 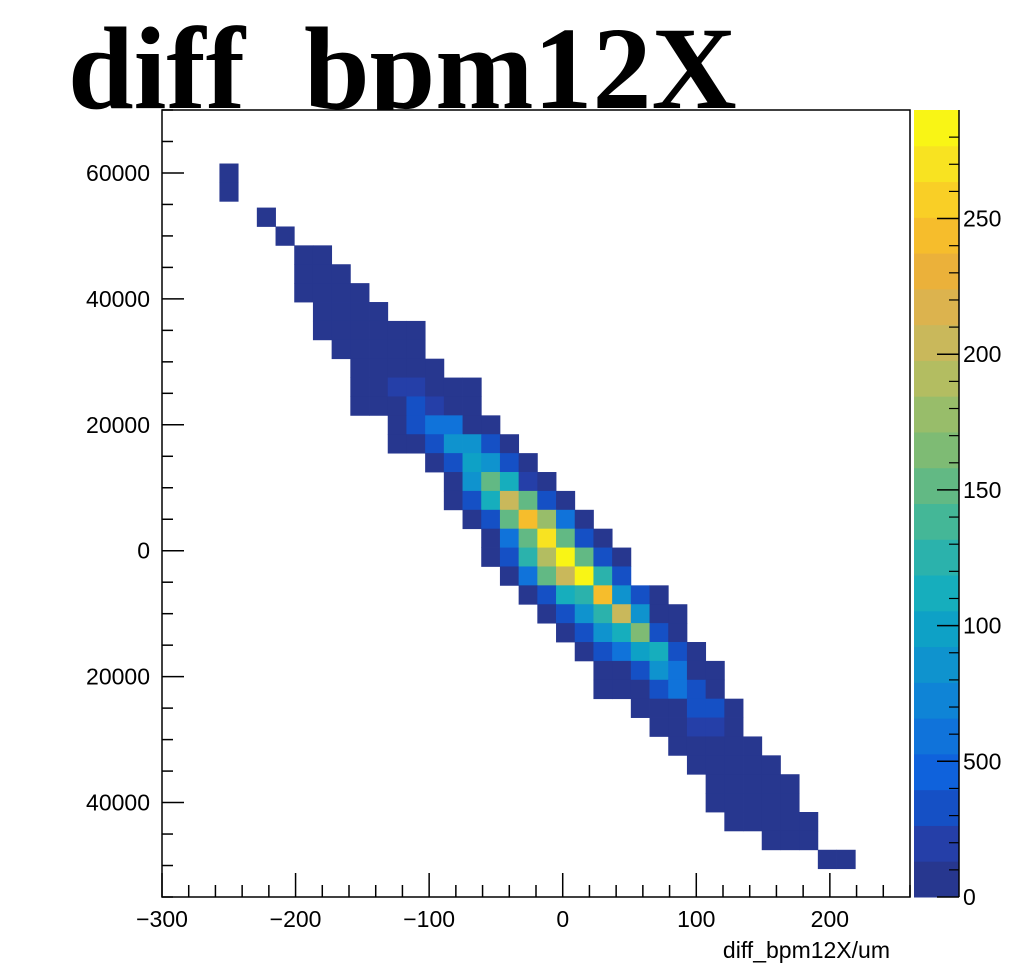 What do you see at coordinates (830, 919) in the screenshot?
I see `x-tick-label: 200` at bounding box center [830, 919].